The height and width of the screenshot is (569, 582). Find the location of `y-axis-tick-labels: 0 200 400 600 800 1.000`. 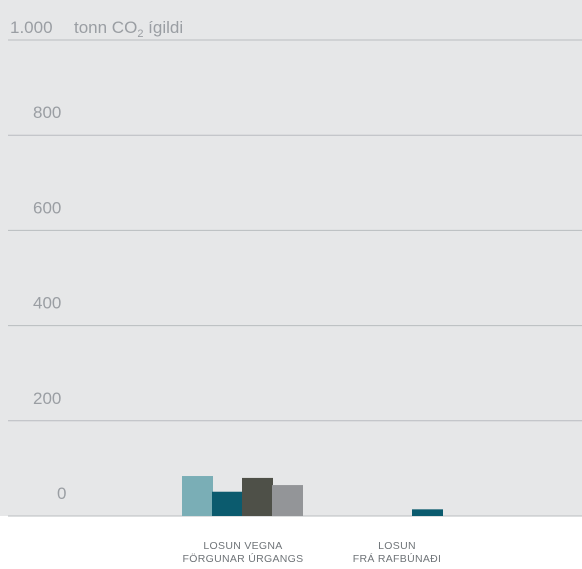

y-axis-tick-labels: 0 200 400 600 800 1.000 is located at coordinates (38, 260).